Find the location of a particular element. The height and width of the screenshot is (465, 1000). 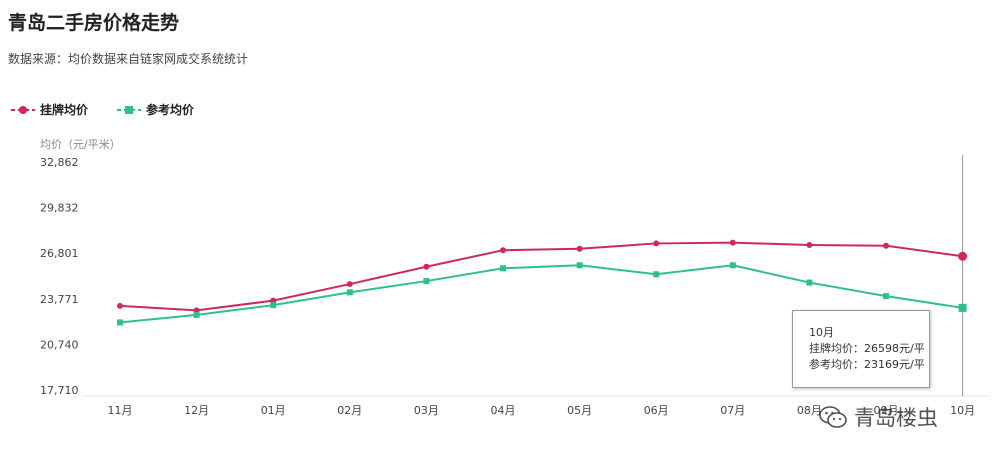

y-axis-label: 均价（元/平米） is located at coordinates (80, 144).